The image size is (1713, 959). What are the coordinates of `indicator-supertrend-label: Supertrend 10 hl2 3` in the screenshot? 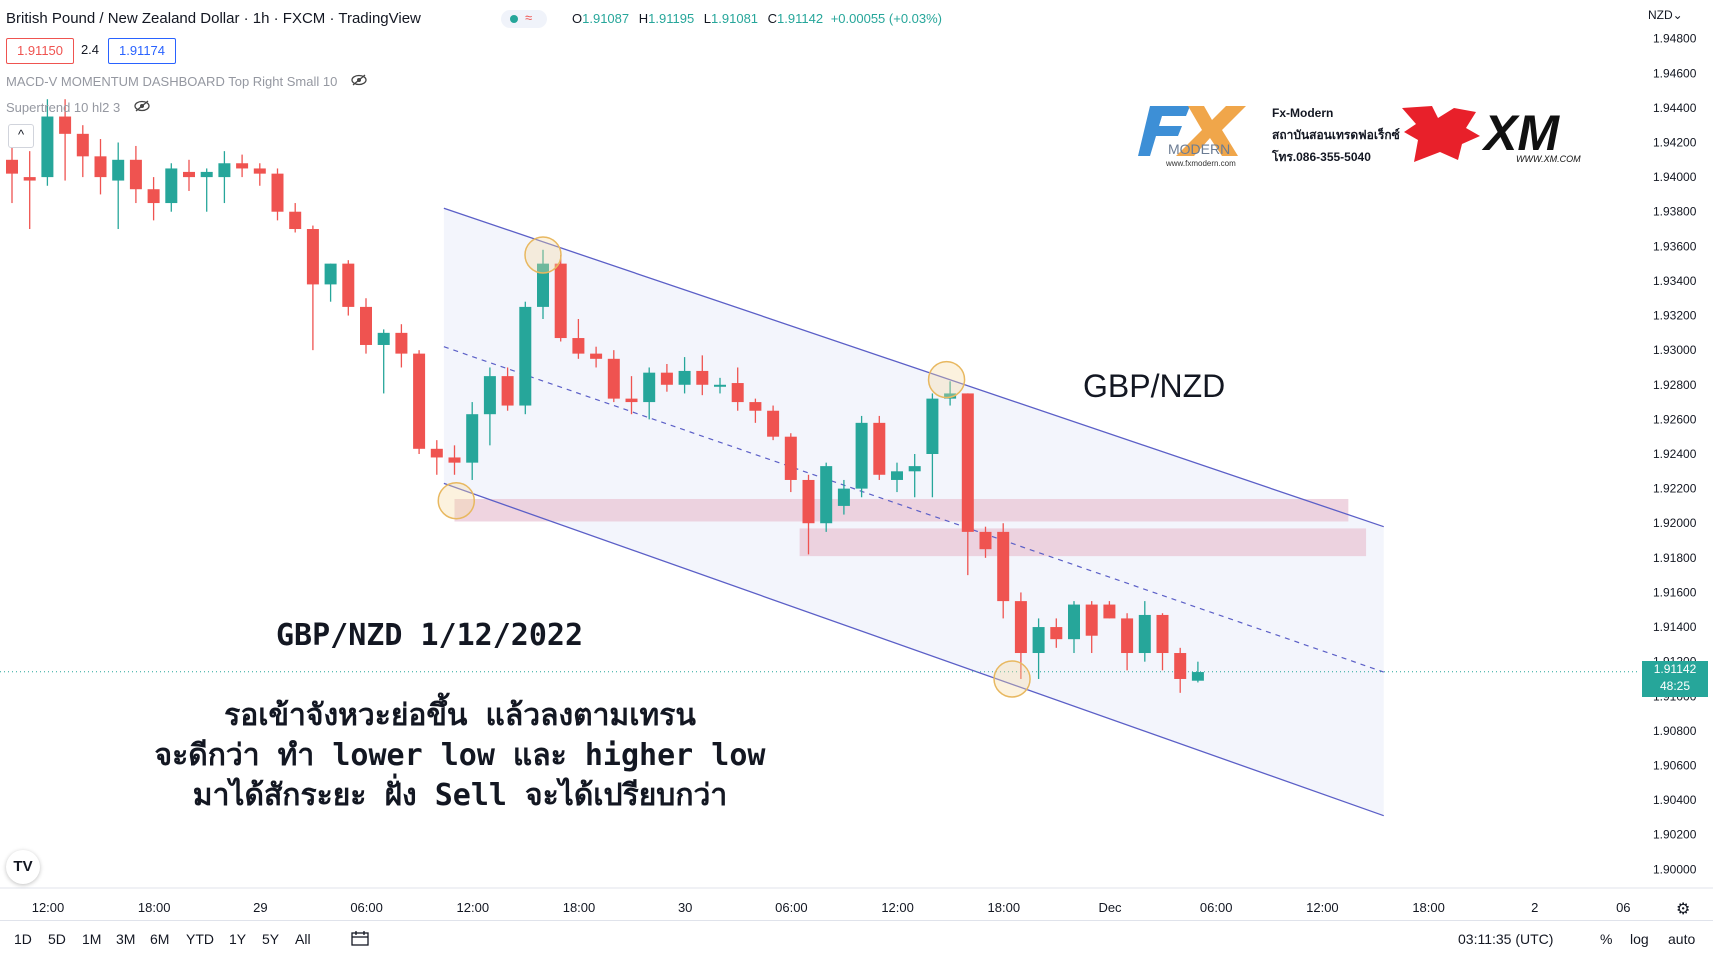 It's located at (63, 107).